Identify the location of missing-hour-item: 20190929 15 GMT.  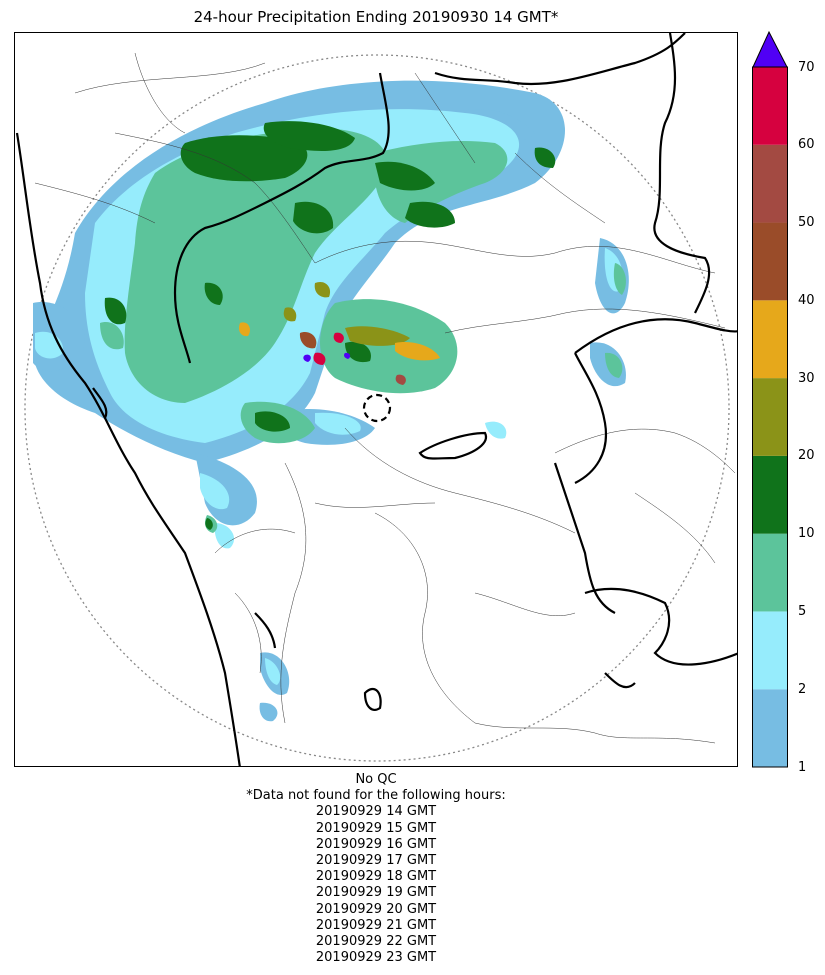
(376, 828).